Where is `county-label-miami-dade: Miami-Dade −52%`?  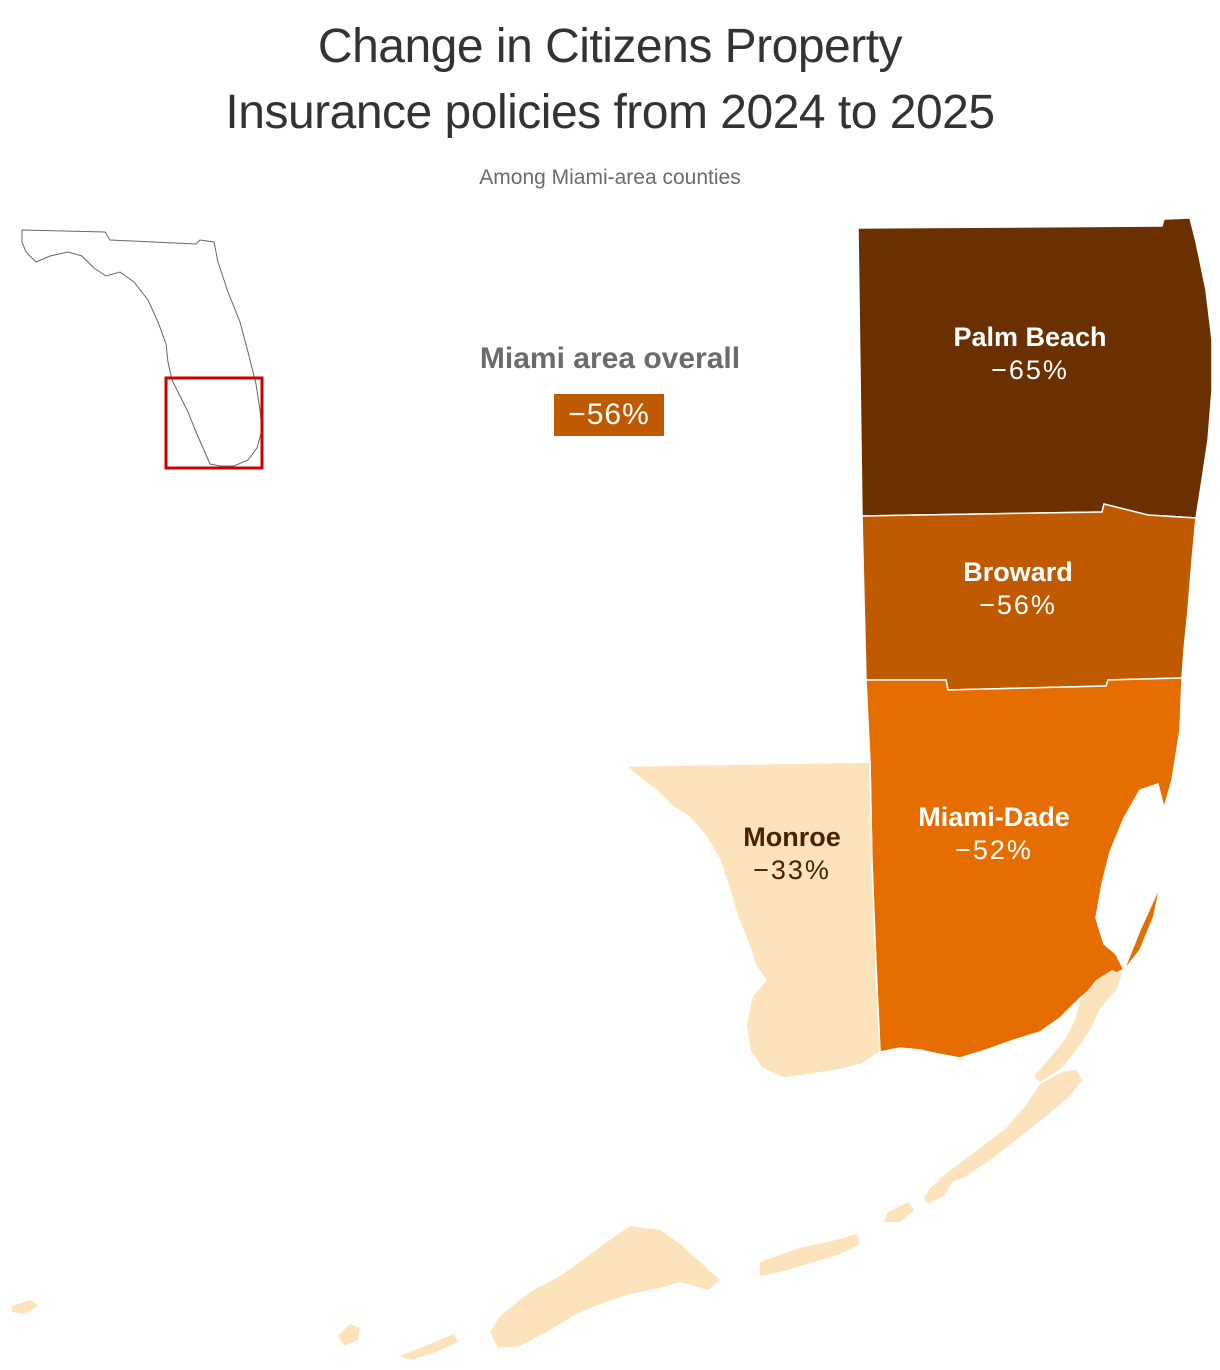
county-label-miami-dade: Miami-Dade −52% is located at coordinates (994, 834).